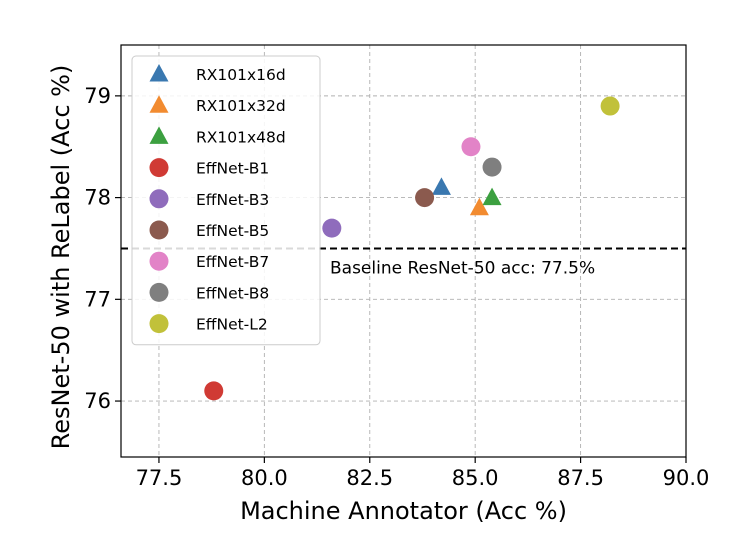 The image size is (732, 540). What do you see at coordinates (97, 96) in the screenshot?
I see `y-tick-label: 79` at bounding box center [97, 96].